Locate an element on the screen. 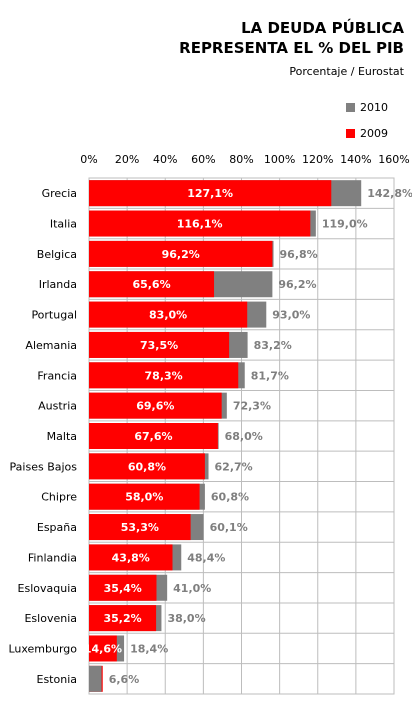 The image size is (412, 708). data-label-2010: 119,0% is located at coordinates (345, 224).